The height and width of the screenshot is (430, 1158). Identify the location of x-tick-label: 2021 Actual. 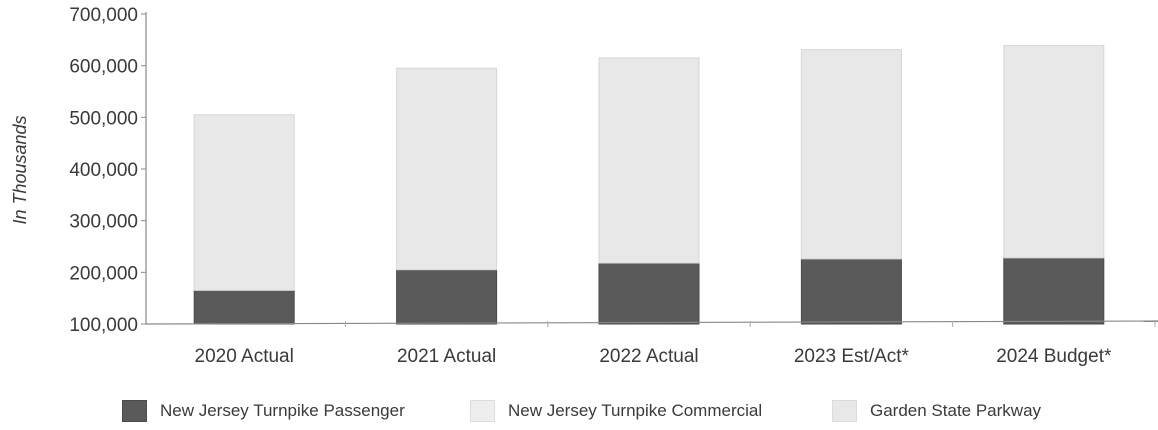
(446, 356).